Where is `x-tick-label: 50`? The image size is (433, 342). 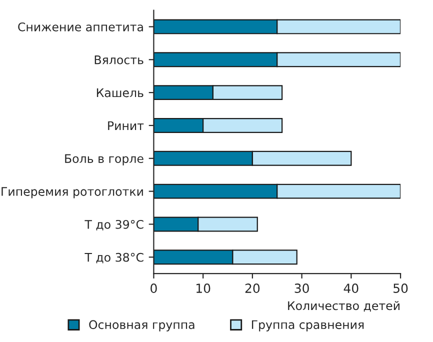
x-tick-label: 50 is located at coordinates (401, 288).